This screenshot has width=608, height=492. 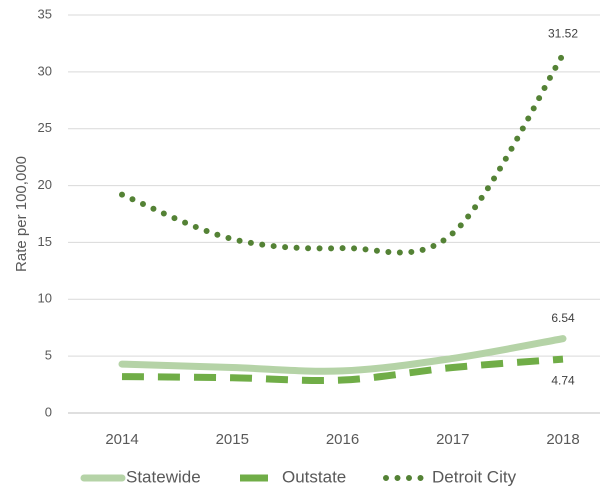 I want to click on x-tick-label: 2016, so click(x=342, y=439).